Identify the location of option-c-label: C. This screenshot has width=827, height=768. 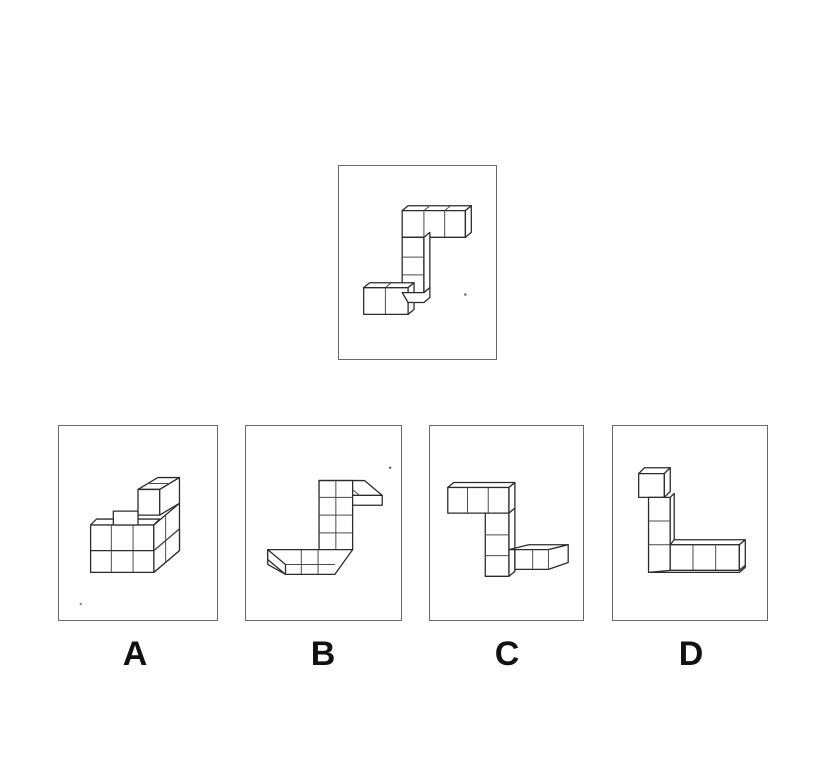
(507, 654).